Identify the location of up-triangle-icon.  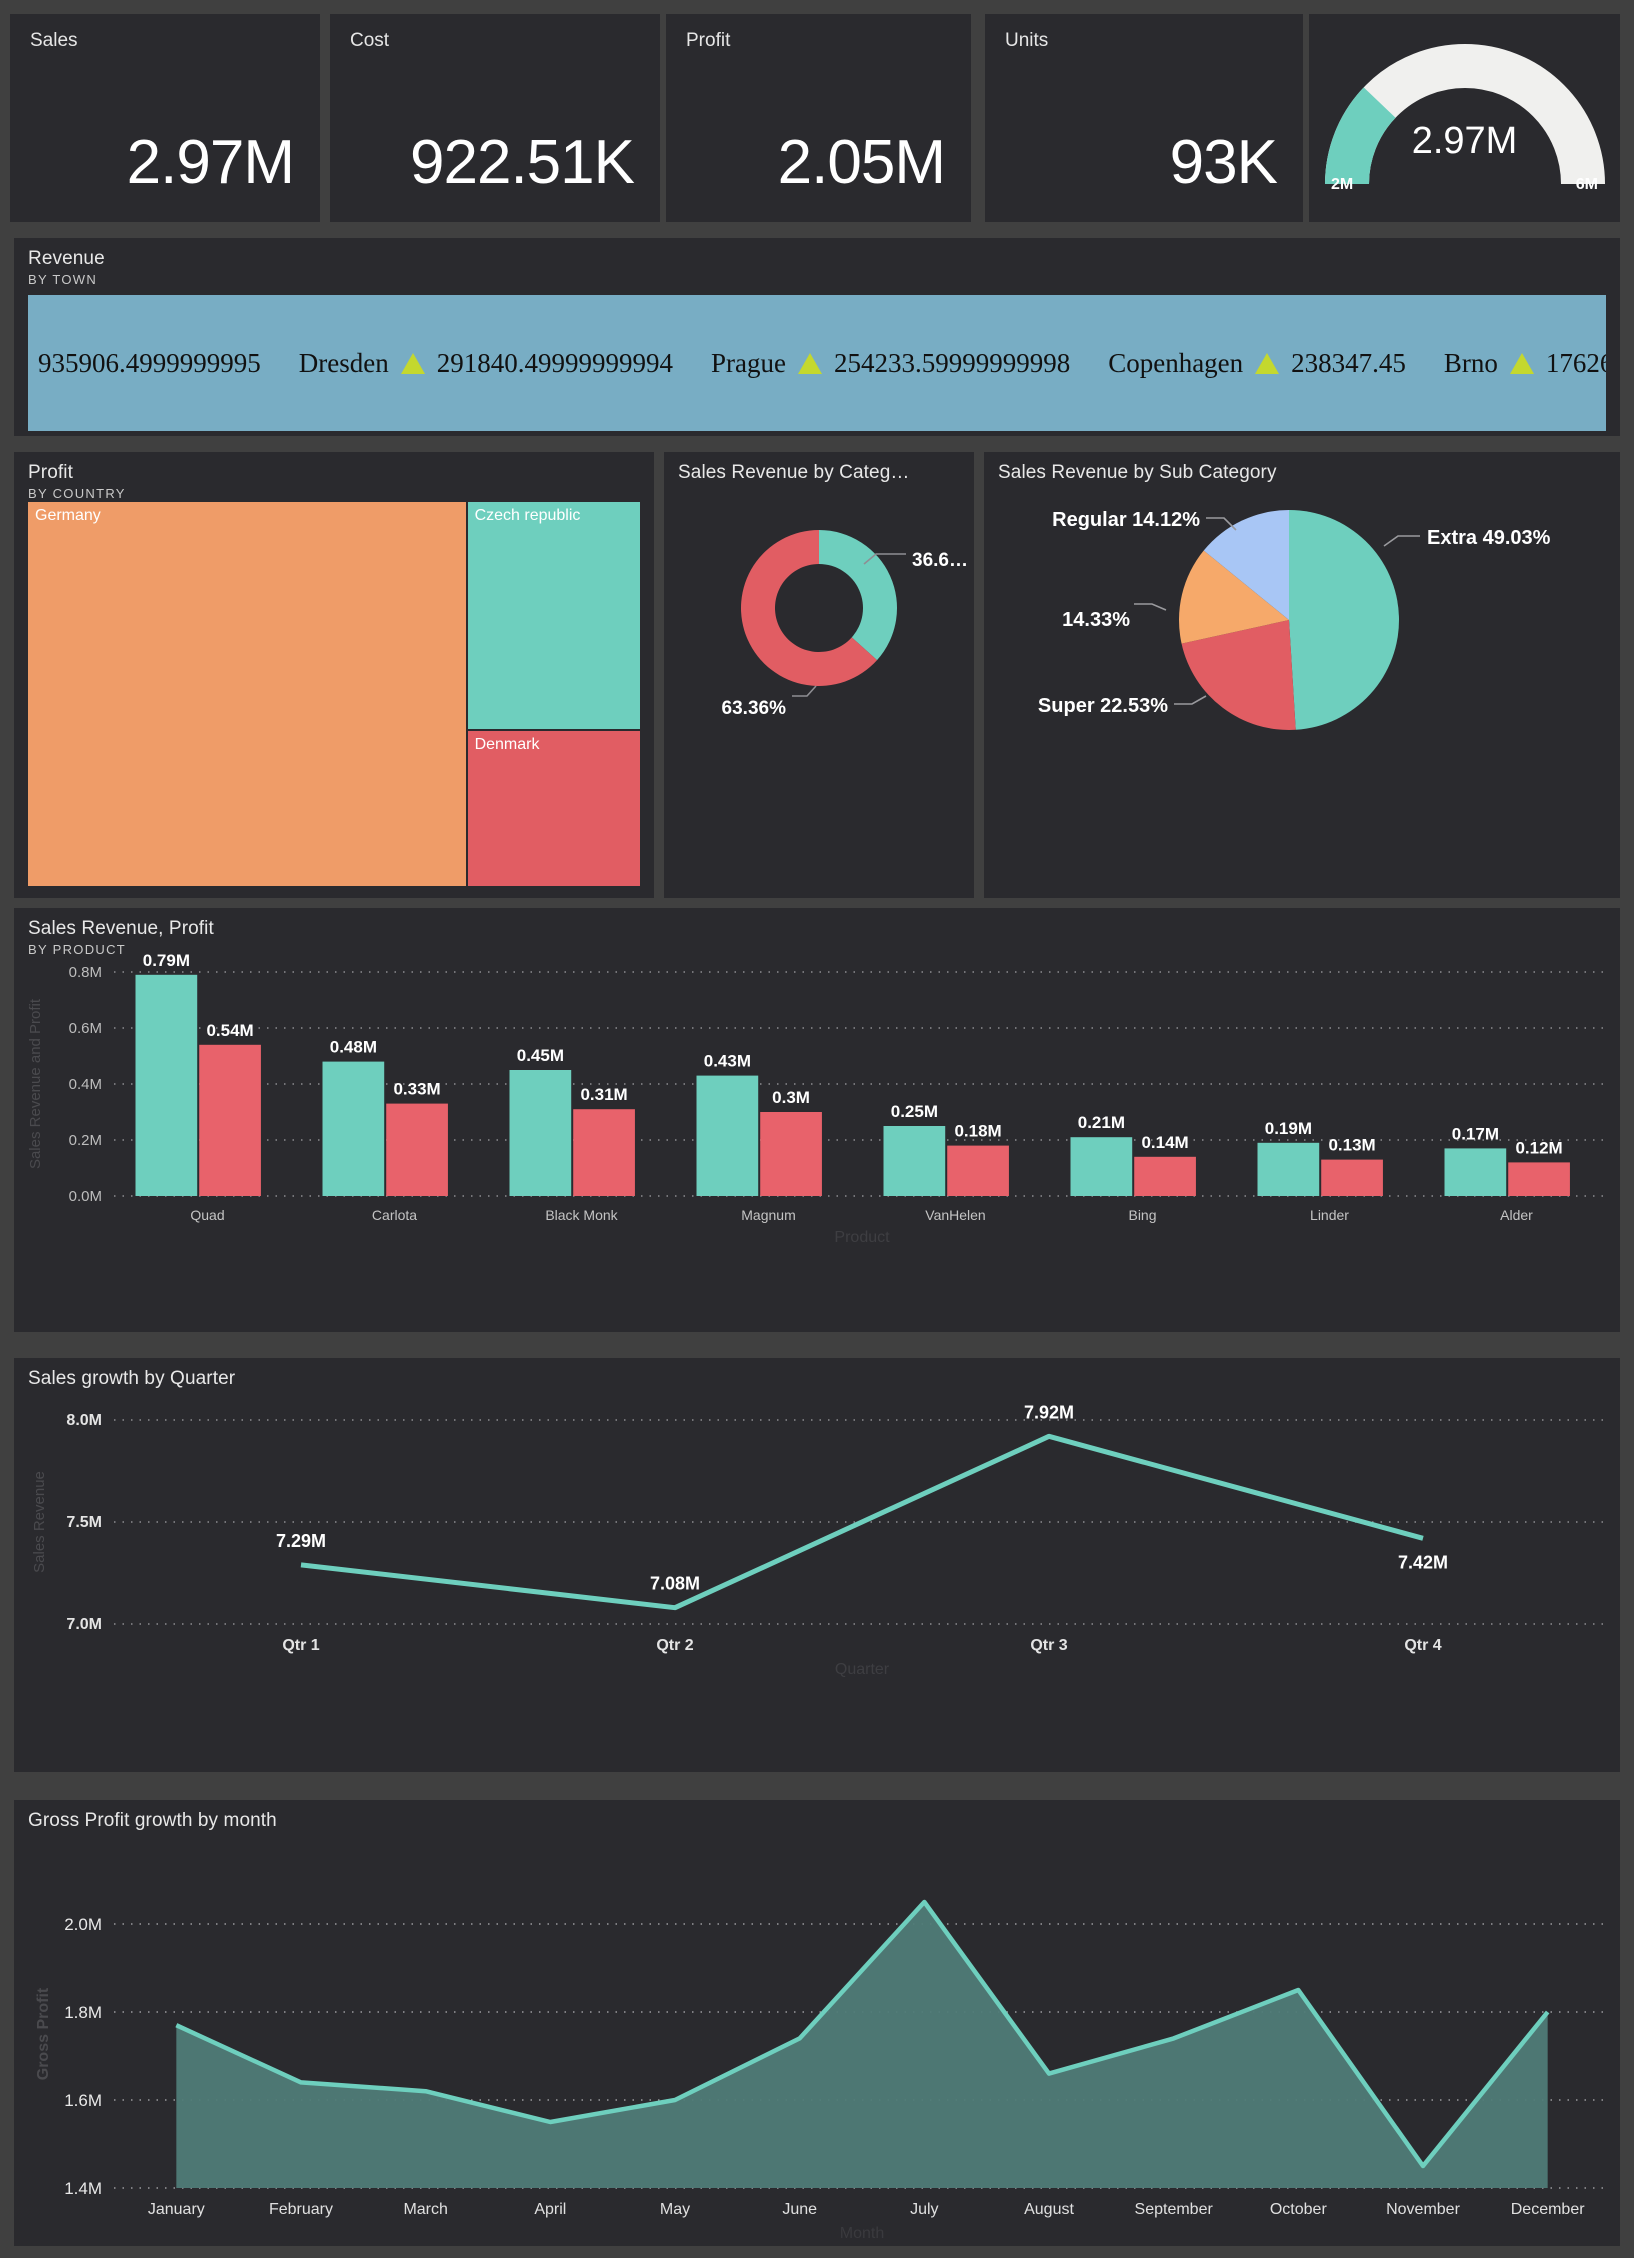
(412, 363).